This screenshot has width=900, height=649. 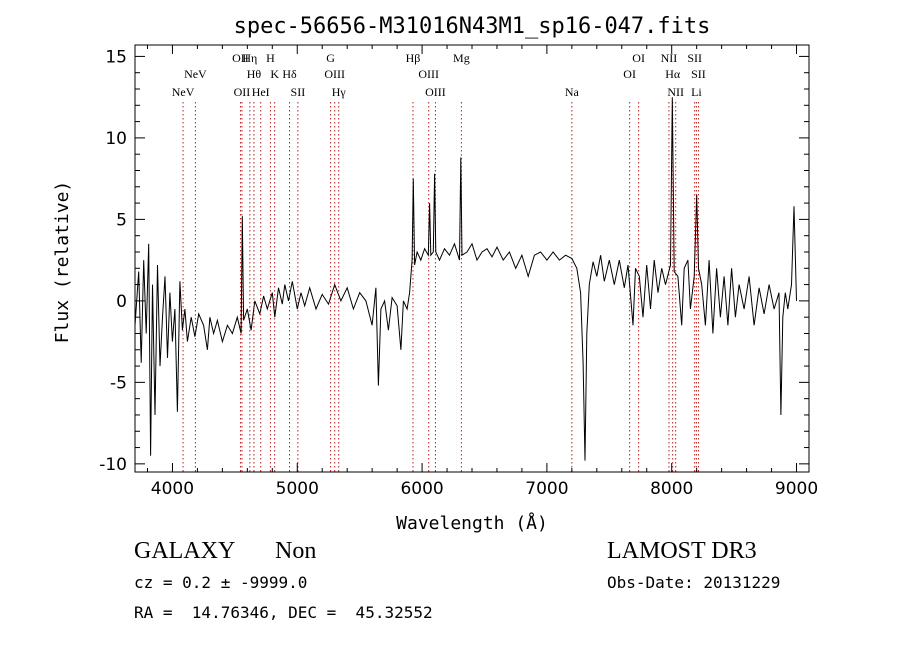 I want to click on y-tick-label: 5, so click(x=121, y=220).